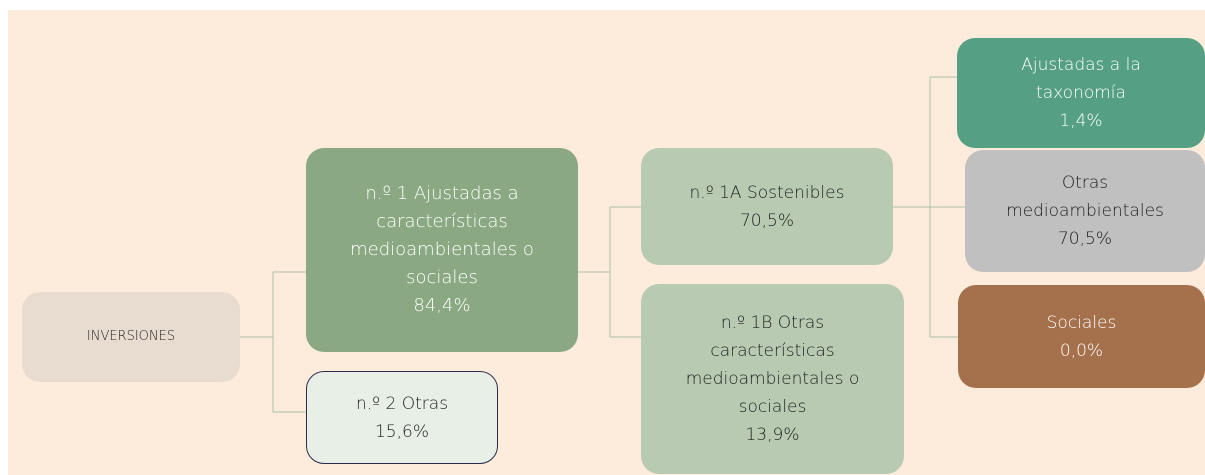  Describe the element at coordinates (1081, 322) in the screenshot. I see `node-text: Sociales` at that location.